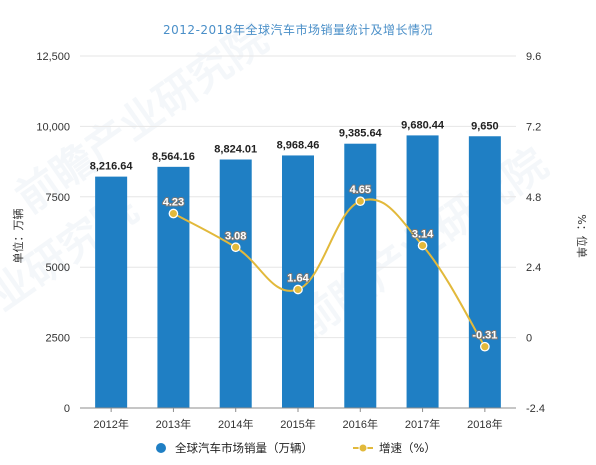 This screenshot has height=465, width=596. Describe the element at coordinates (161, 448) in the screenshot. I see `legend-sales-marker` at that location.